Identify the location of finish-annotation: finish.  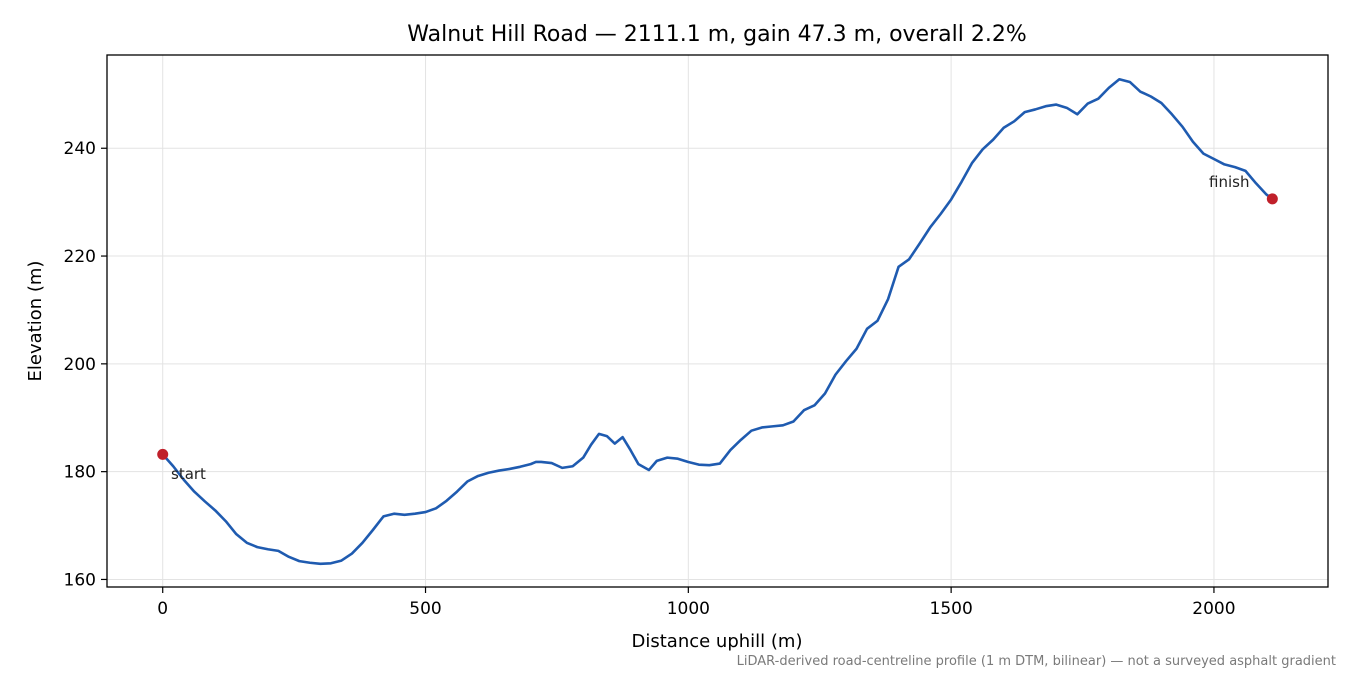
(1229, 182).